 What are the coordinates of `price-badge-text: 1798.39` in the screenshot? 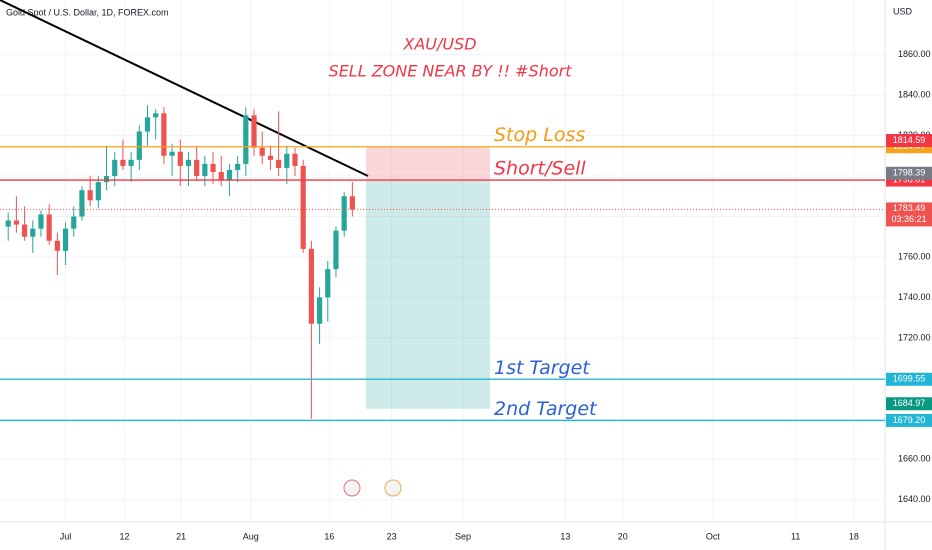 It's located at (909, 173).